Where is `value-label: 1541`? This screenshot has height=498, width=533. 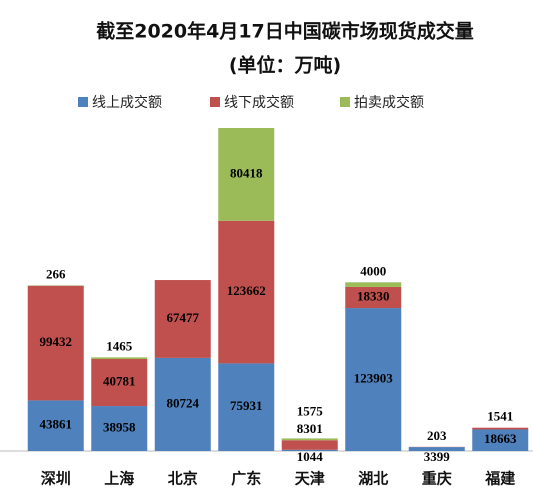 value-label: 1541 is located at coordinates (500, 416).